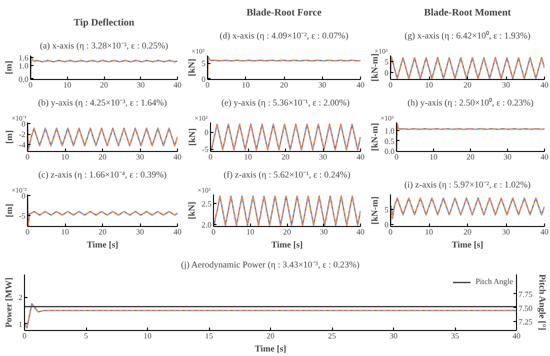 The height and width of the screenshot is (356, 550). Describe the element at coordinates (22, 135) in the screenshot. I see `y-tick-label: -2` at that location.